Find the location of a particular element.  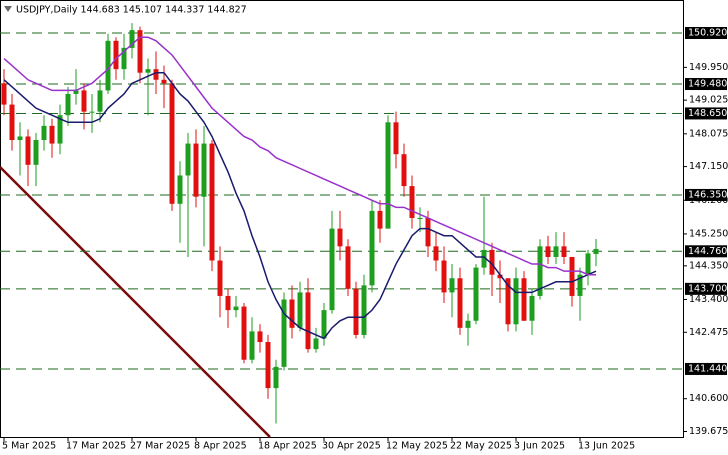

level-label: 150.920 is located at coordinates (707, 32).